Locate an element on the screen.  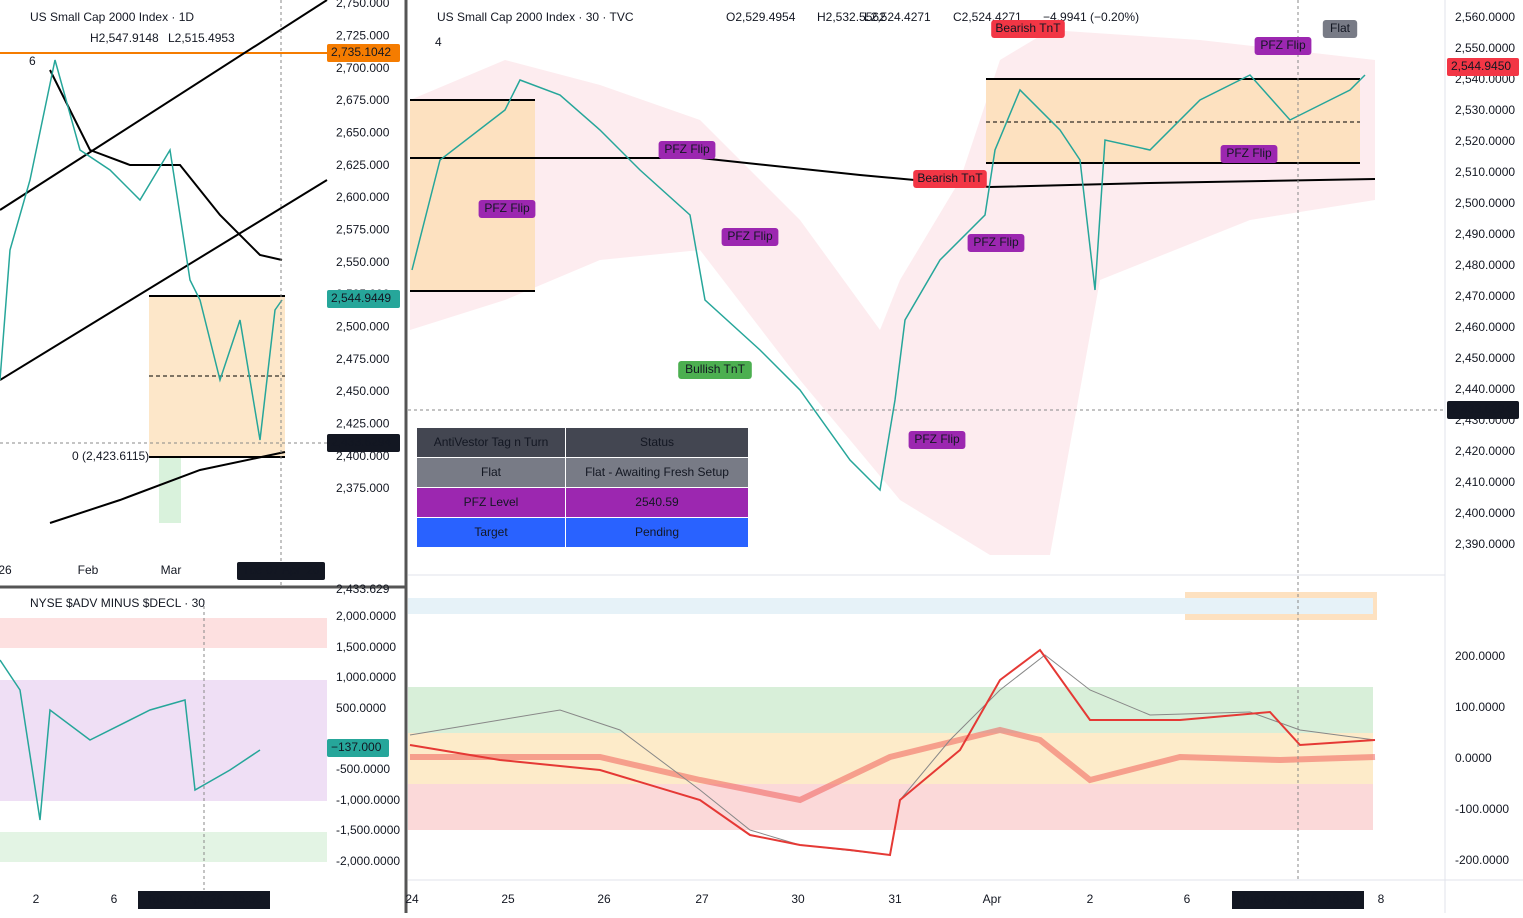
breadth-last: −137.000 is located at coordinates (356, 747).